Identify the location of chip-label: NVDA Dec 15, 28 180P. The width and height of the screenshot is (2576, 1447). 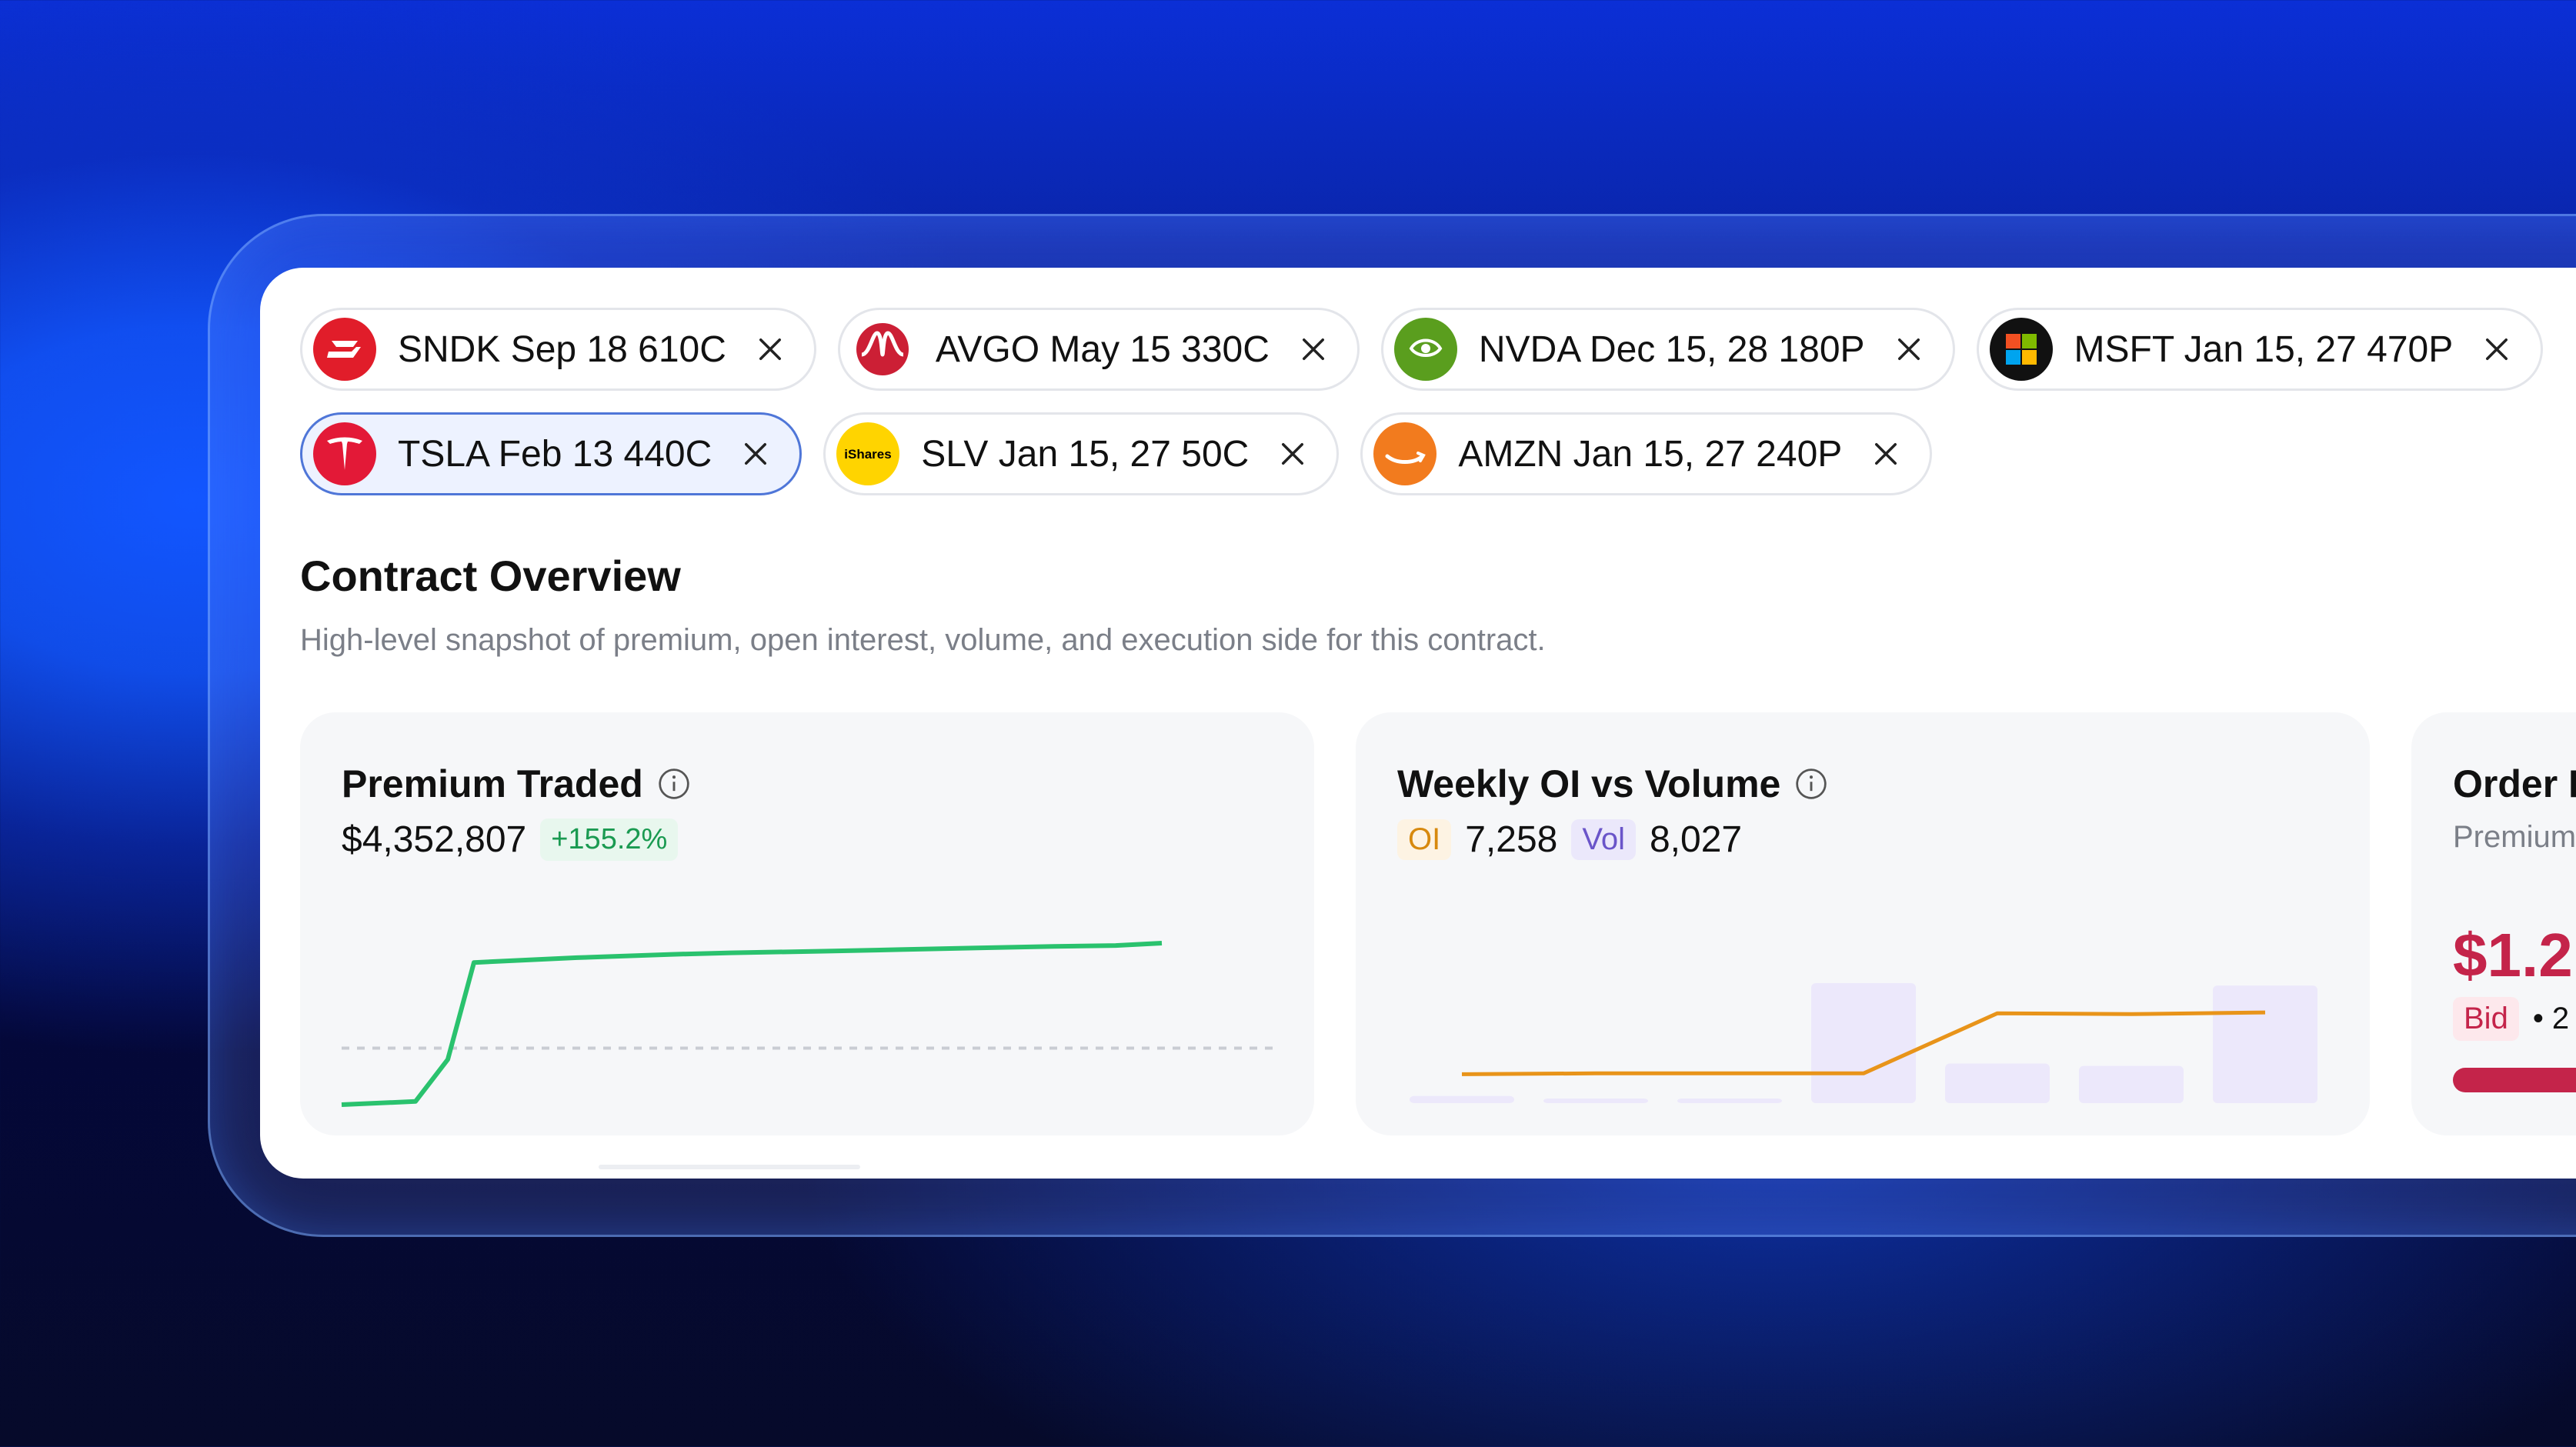
(1672, 349).